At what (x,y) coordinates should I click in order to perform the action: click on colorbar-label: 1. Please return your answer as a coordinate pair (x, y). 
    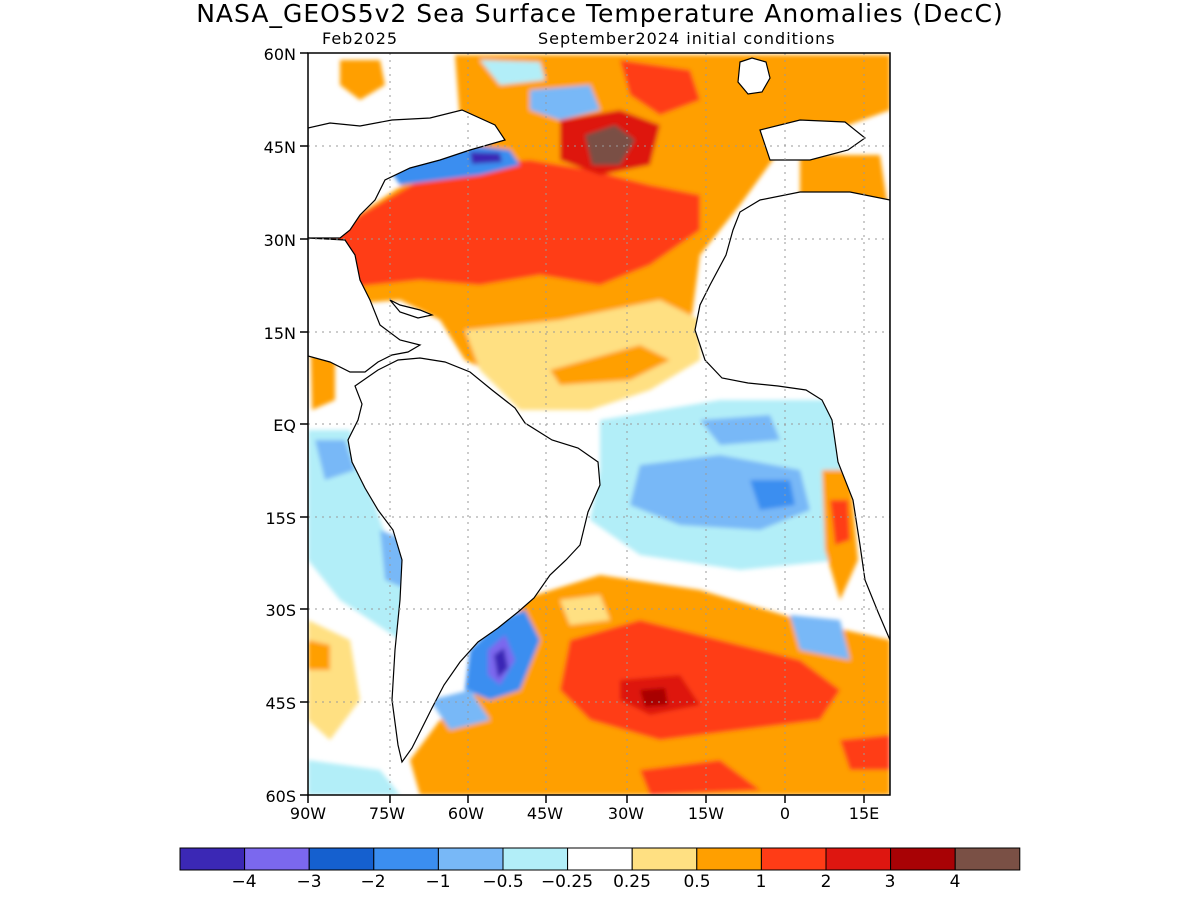
    Looking at the image, I should click on (761, 882).